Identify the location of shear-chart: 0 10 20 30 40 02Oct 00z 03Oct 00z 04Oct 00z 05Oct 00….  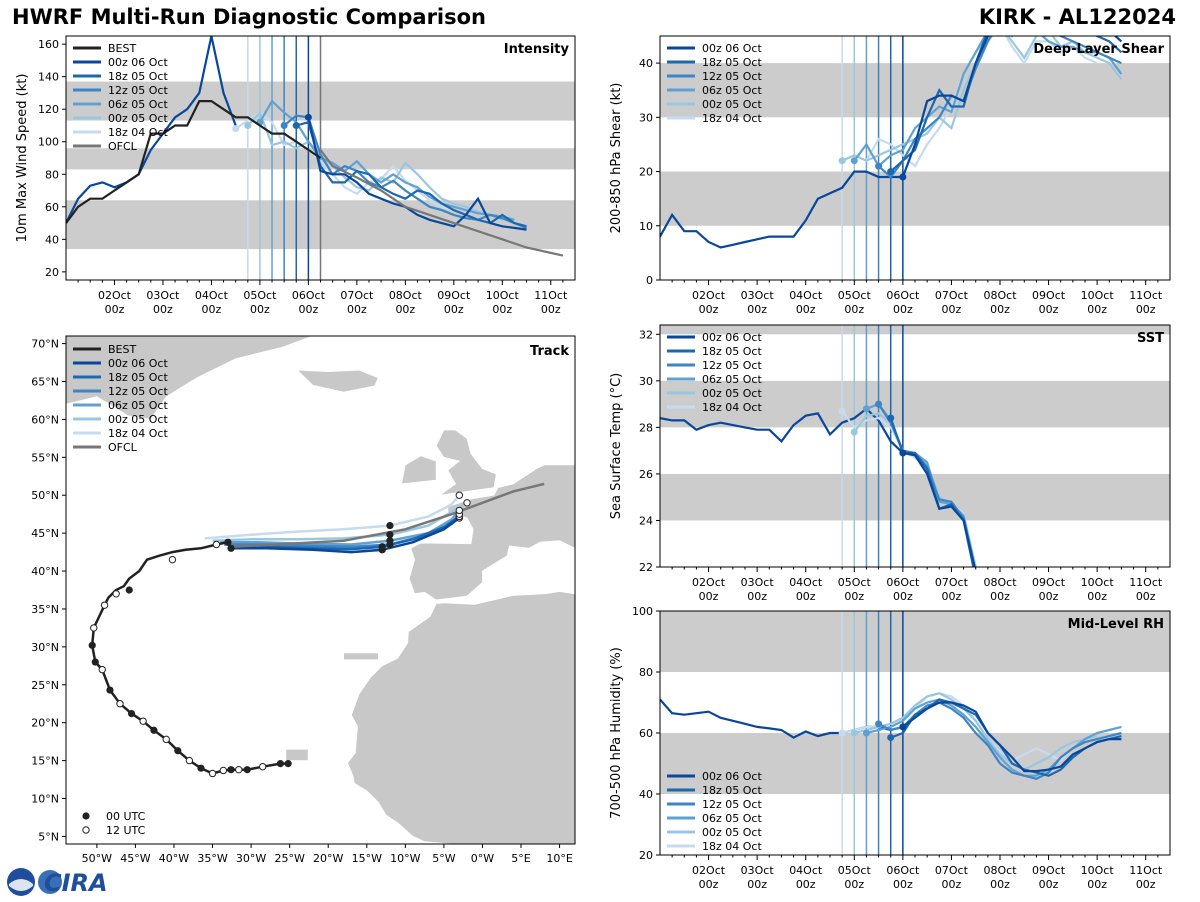
(890, 175).